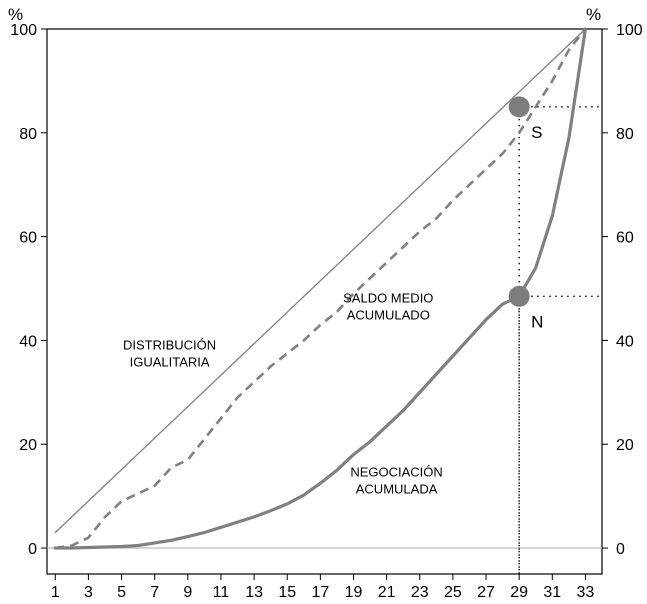 Image resolution: width=647 pixels, height=604 pixels. Describe the element at coordinates (486, 592) in the screenshot. I see `x-tick-label: 27` at that location.